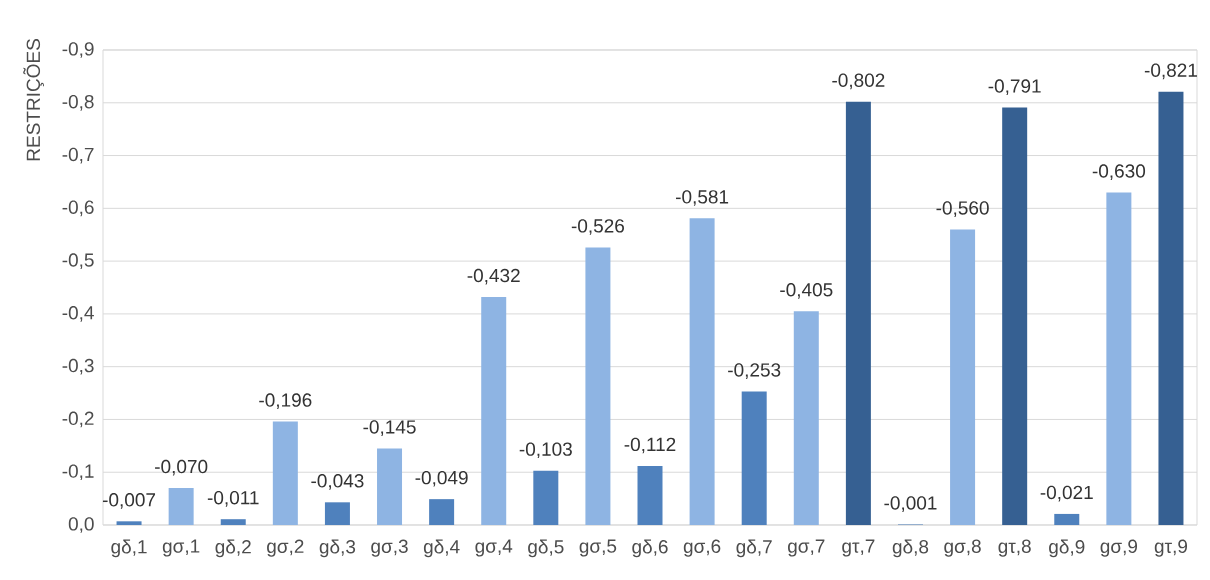  I want to click on data-label: -0,070, so click(181, 467).